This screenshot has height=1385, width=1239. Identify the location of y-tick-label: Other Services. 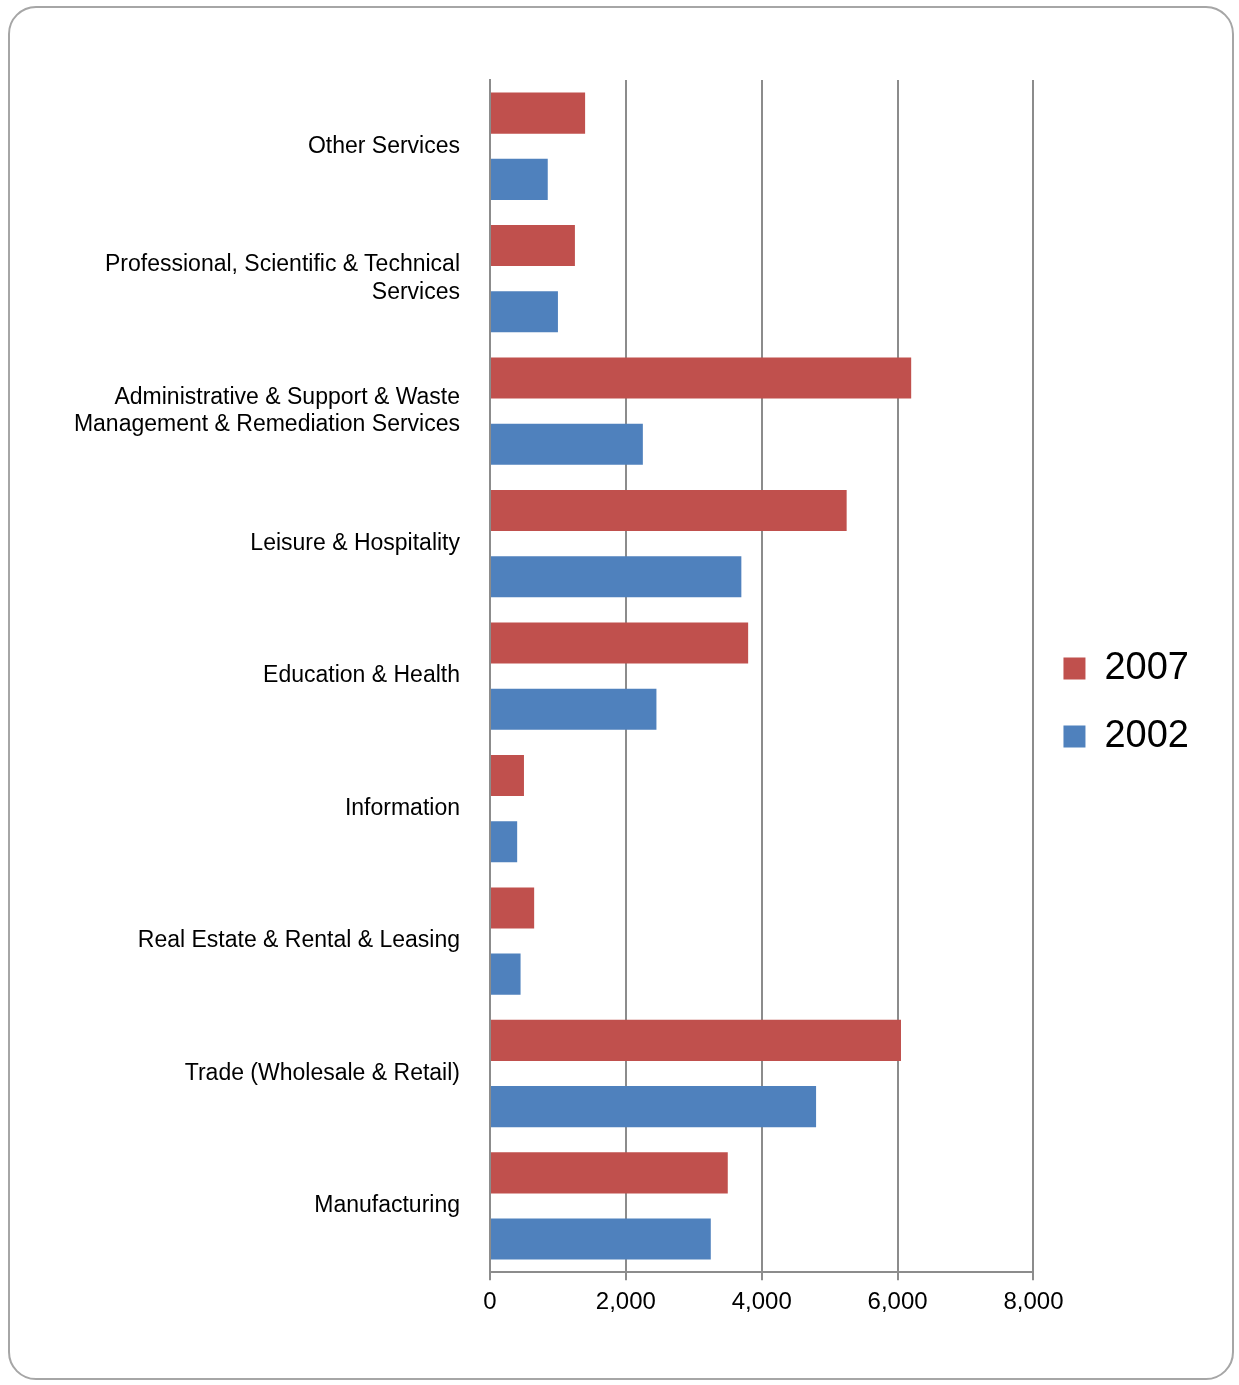
(383, 144).